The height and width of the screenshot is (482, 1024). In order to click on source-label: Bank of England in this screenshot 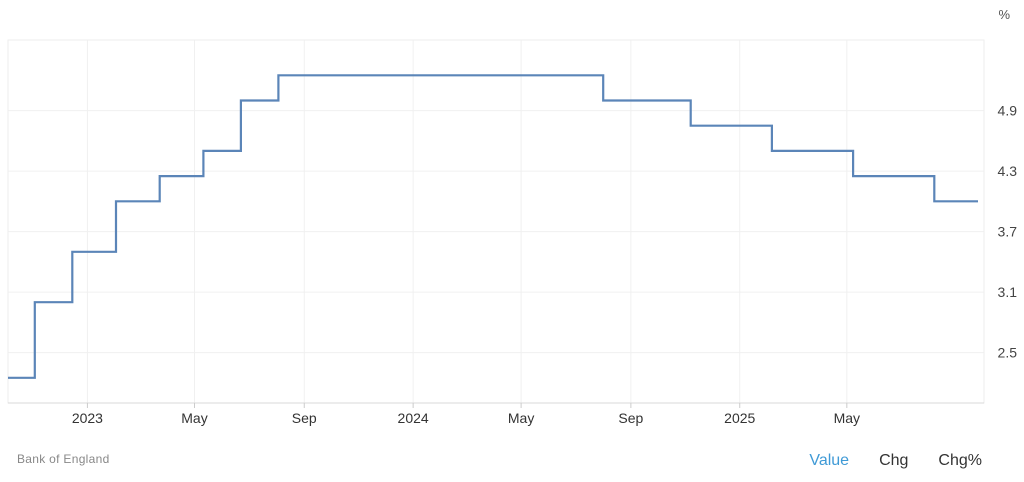, I will do `click(63, 459)`.